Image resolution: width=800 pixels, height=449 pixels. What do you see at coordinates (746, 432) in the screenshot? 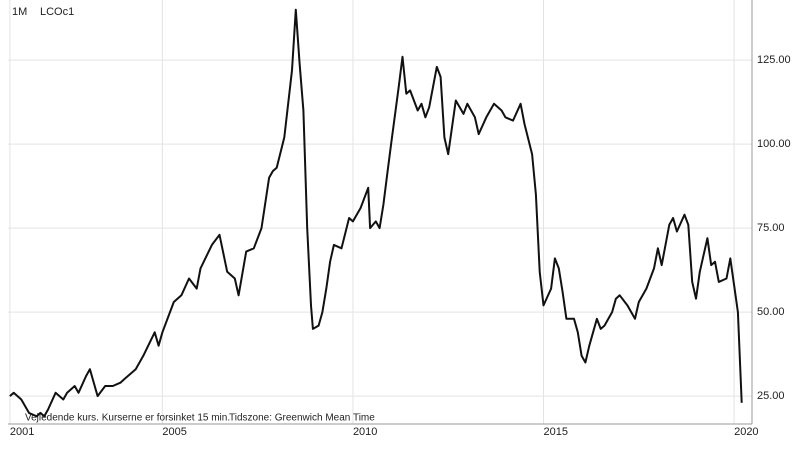
I see `x-tick-label: 2020` at bounding box center [746, 432].